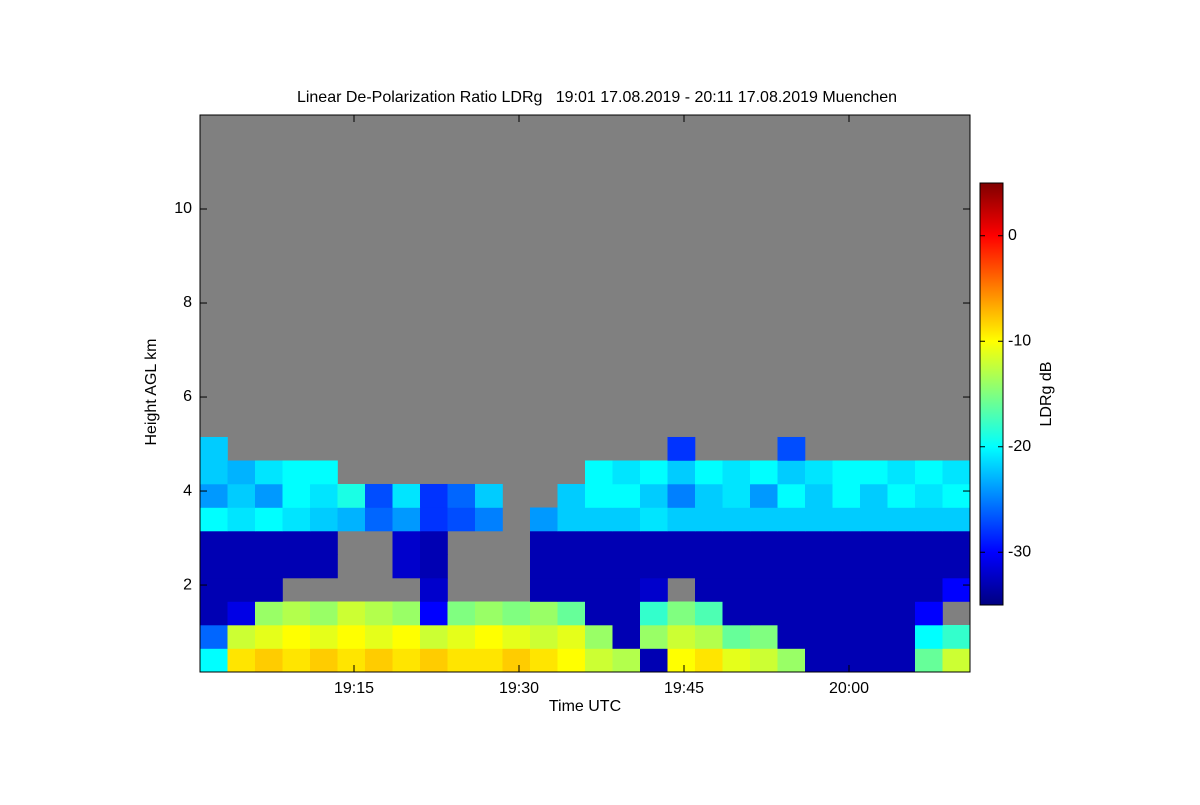 This screenshot has height=805, width=1200. Describe the element at coordinates (187, 302) in the screenshot. I see `y-tick-label: 8` at that location.